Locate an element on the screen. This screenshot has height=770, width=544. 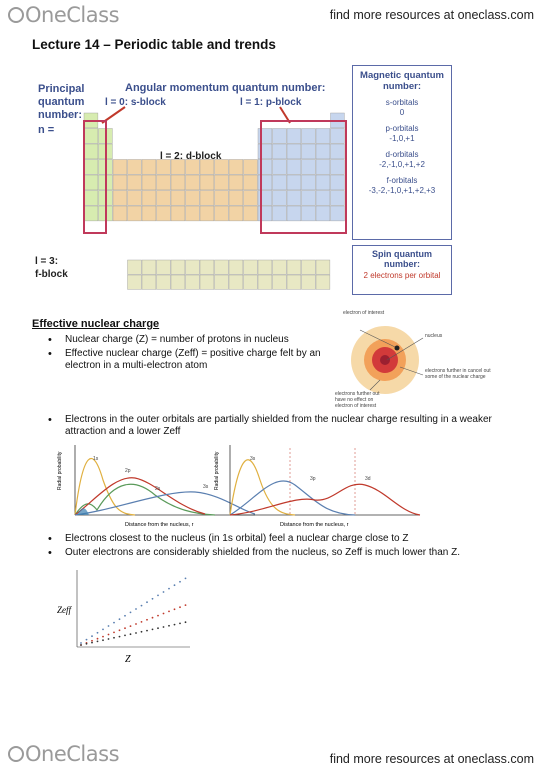
s-block-outline is located at coordinates (95, 177).